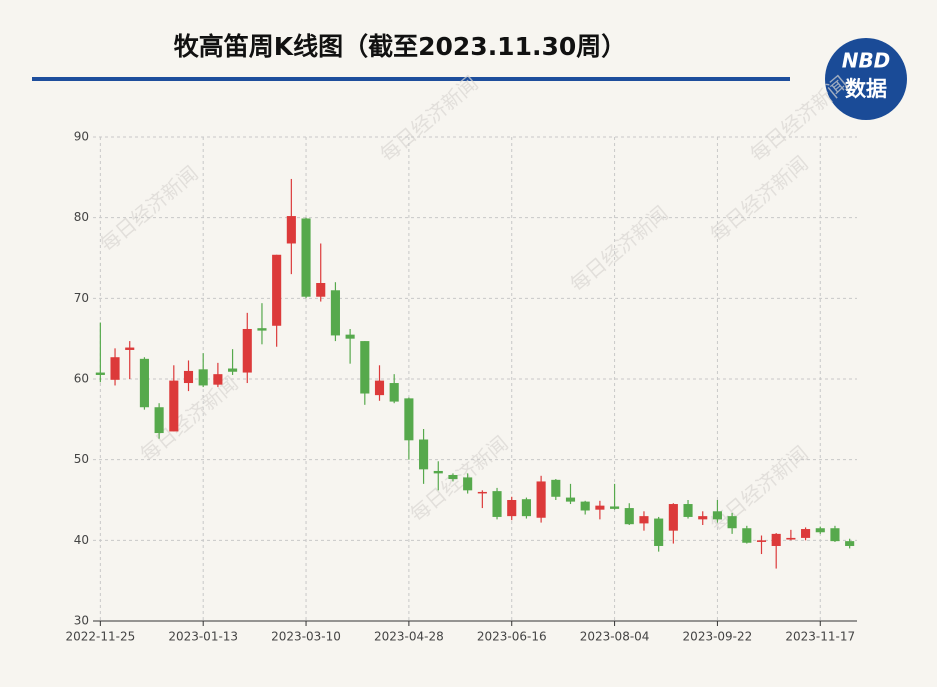  I want to click on x-tick-label: 2023-04-28, so click(409, 637).